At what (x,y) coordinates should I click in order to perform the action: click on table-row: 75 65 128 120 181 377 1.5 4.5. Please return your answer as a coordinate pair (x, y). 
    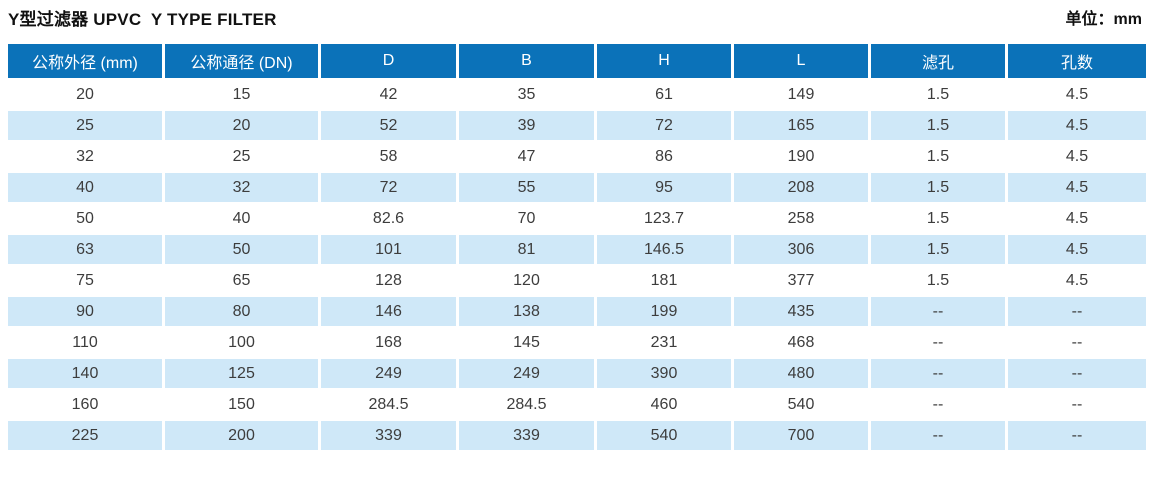
    Looking at the image, I should click on (577, 281).